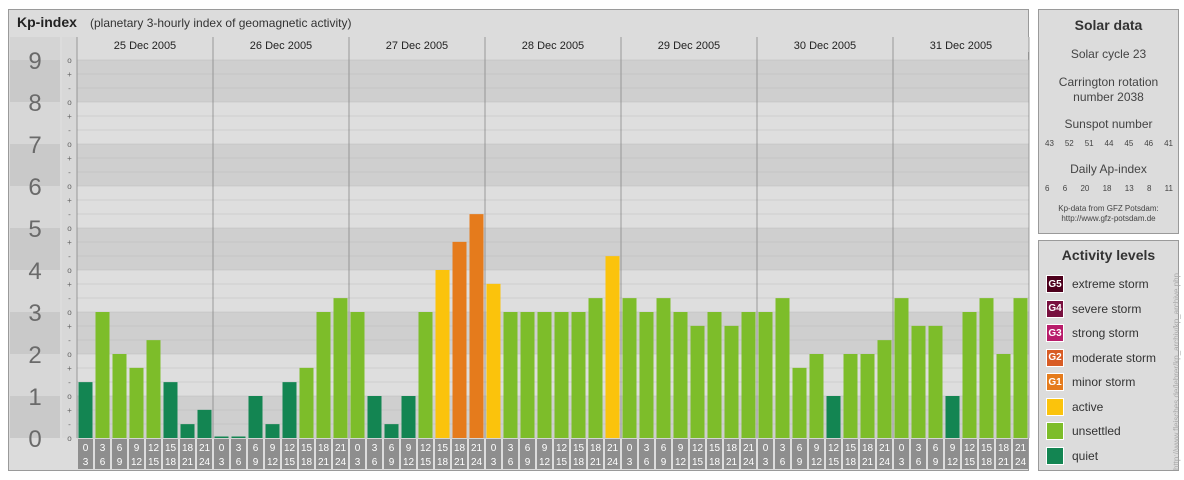 Image resolution: width=1184 pixels, height=480 pixels. Describe the element at coordinates (766, 462) in the screenshot. I see `hour-label-end: 3` at that location.